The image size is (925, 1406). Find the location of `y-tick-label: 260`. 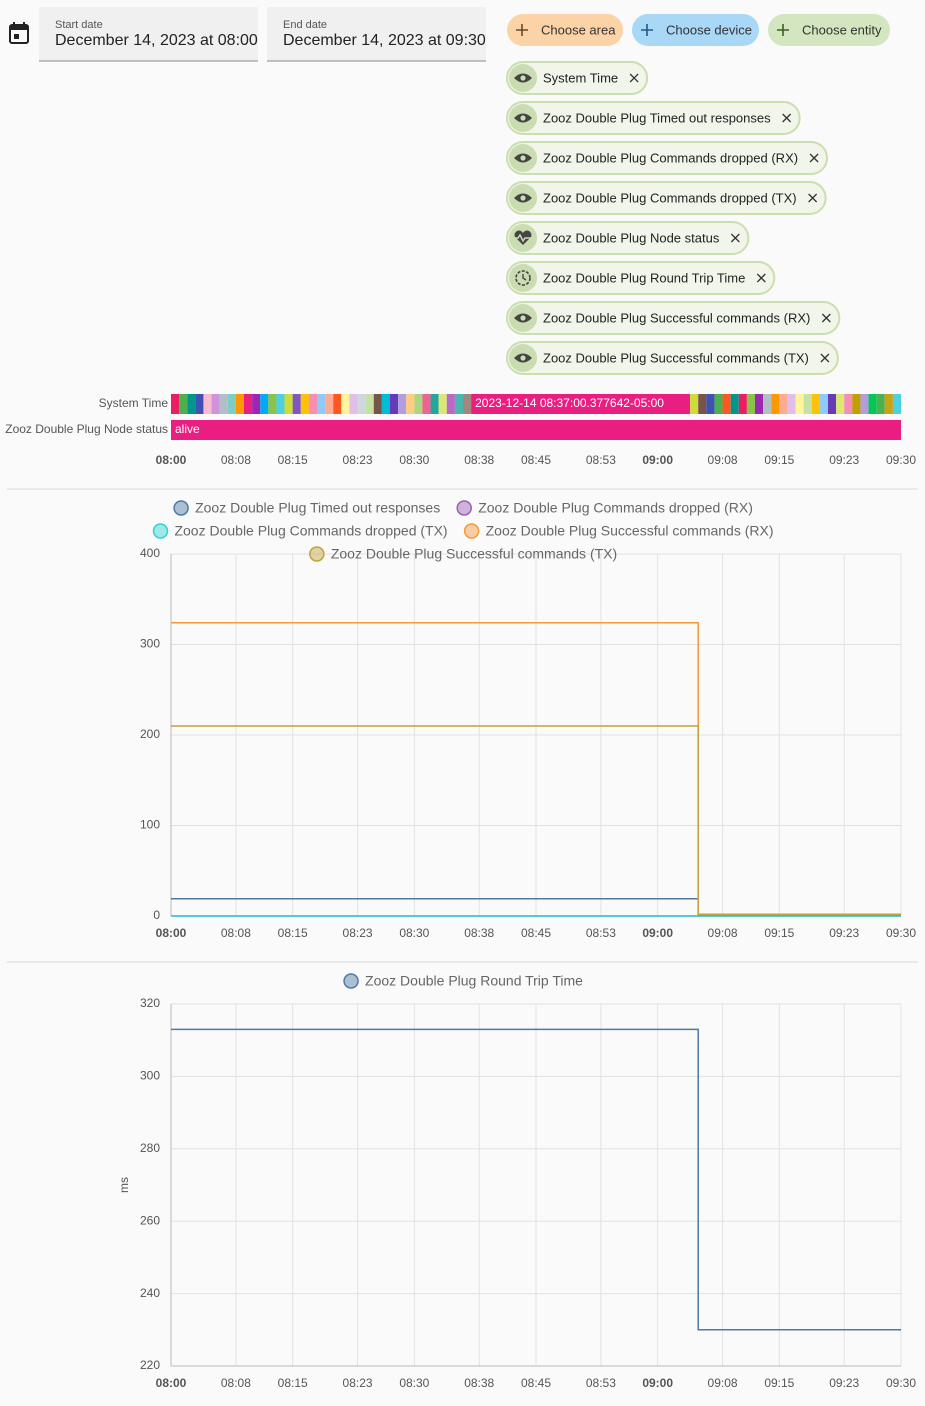

y-tick-label: 260 is located at coordinates (150, 1220).